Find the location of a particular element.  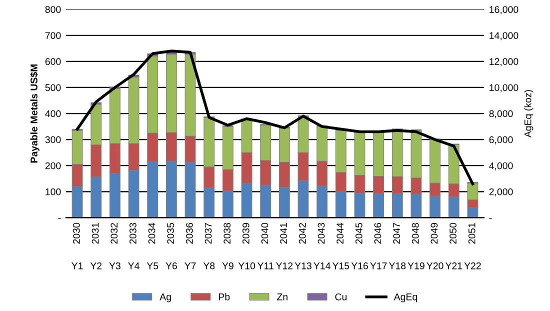

category-label: 2050 Y21 is located at coordinates (453, 246).